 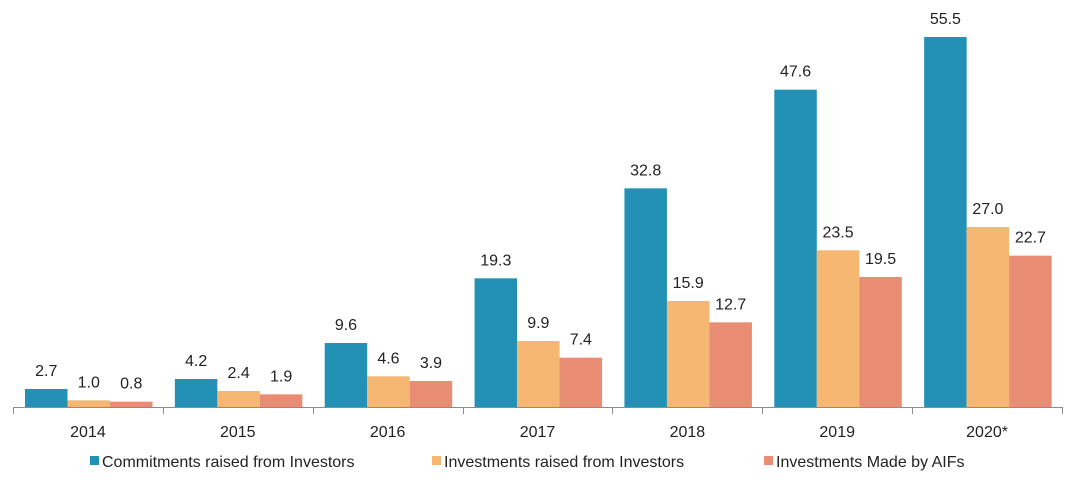 What do you see at coordinates (987, 432) in the screenshot?
I see `x-tick-label: 2020*` at bounding box center [987, 432].